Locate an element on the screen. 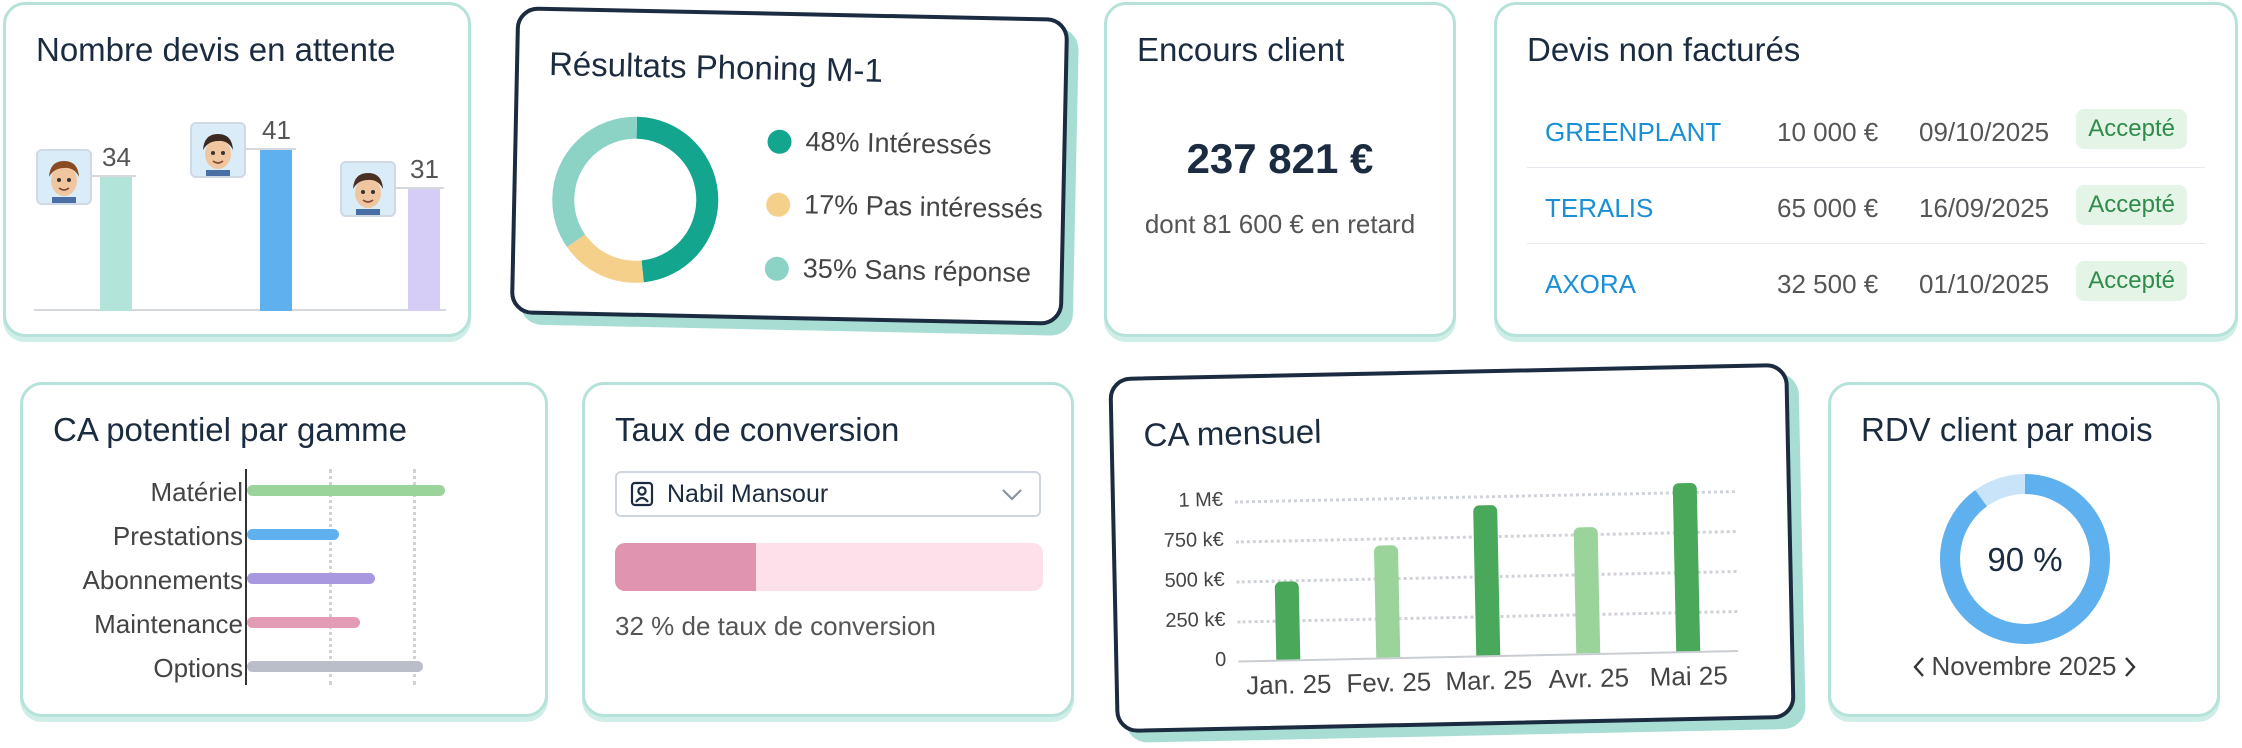 This screenshot has height=748, width=2242. devis-amount: 65 000 € is located at coordinates (1828, 208).